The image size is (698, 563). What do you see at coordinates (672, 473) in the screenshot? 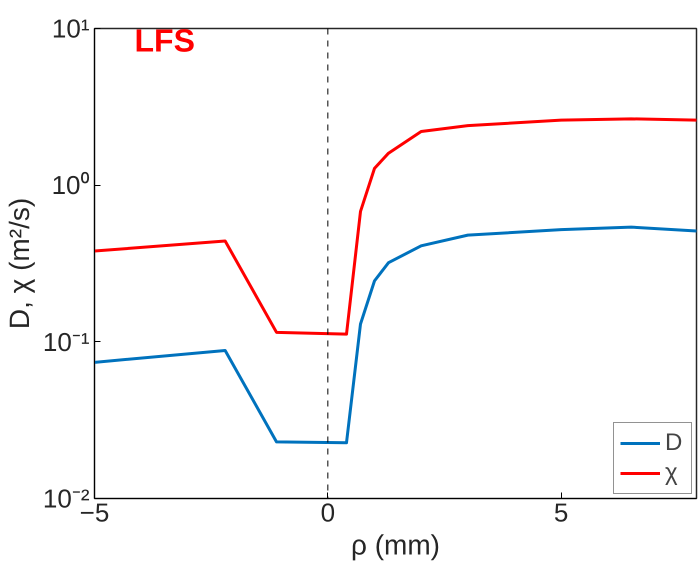
I see `legend-label: χ` at bounding box center [672, 473].